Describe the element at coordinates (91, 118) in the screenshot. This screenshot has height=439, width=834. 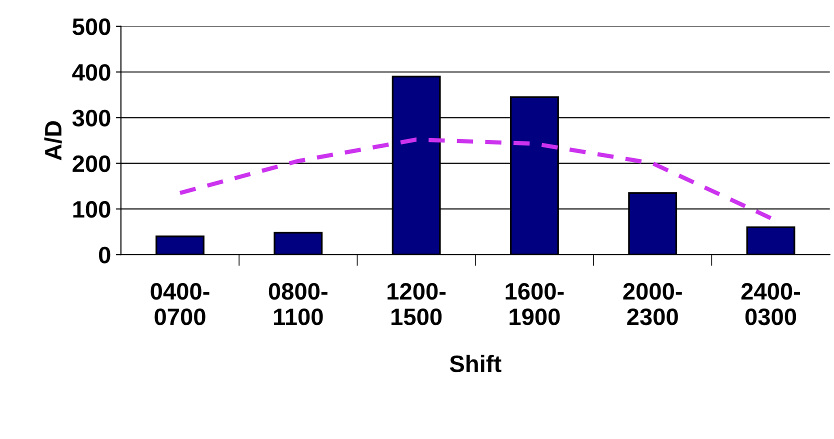
I see `y-tick-label: 300` at that location.